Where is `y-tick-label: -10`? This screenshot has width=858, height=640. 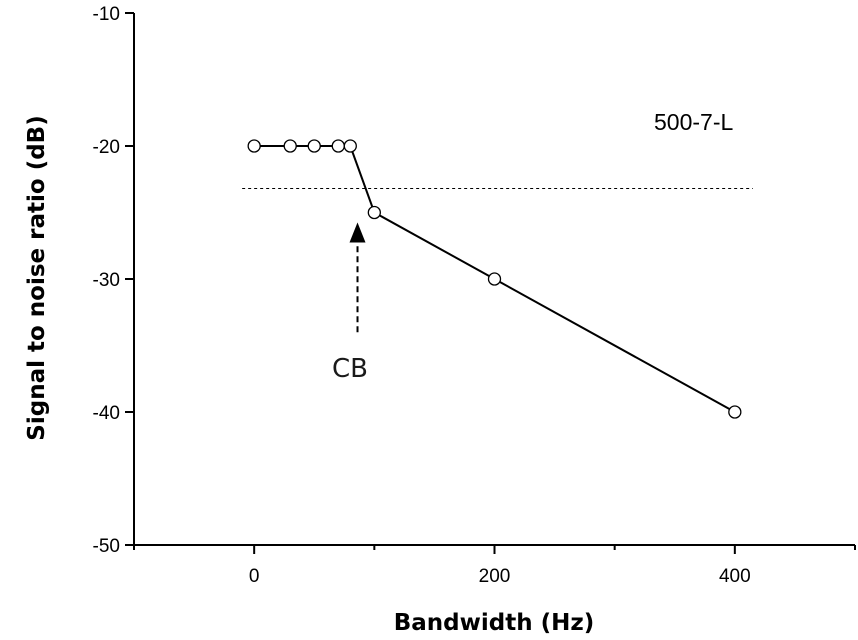
y-tick-label: -10 is located at coordinates (106, 14).